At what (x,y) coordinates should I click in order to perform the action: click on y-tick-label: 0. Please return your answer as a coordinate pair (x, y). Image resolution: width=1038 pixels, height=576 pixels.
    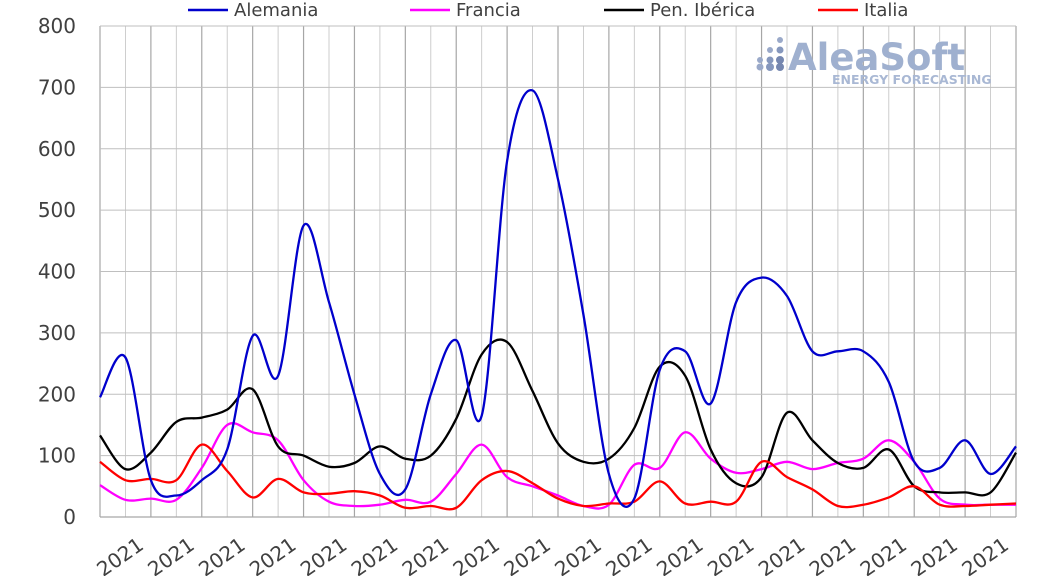
    Looking at the image, I should click on (69, 517).